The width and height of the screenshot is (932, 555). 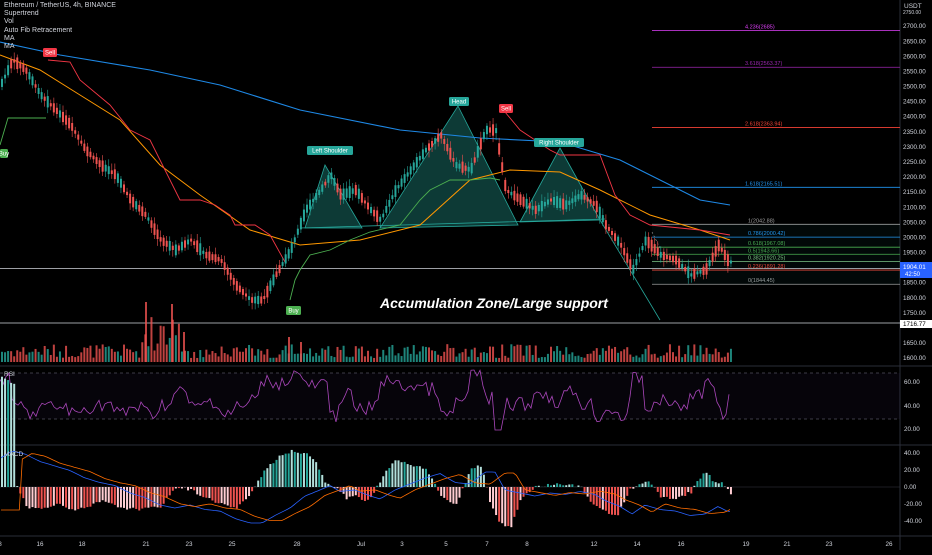 I want to click on legend-item-ma-2: MA, so click(x=60, y=47).